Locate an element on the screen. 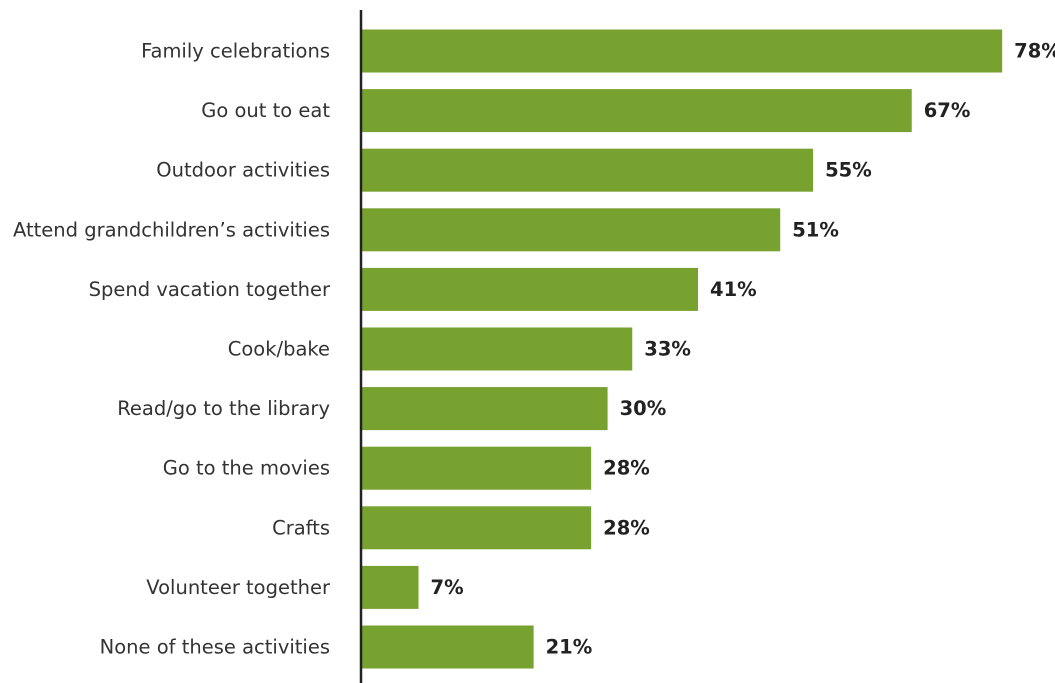 This screenshot has width=1055, height=683. category-label-8: Crafts is located at coordinates (301, 527).